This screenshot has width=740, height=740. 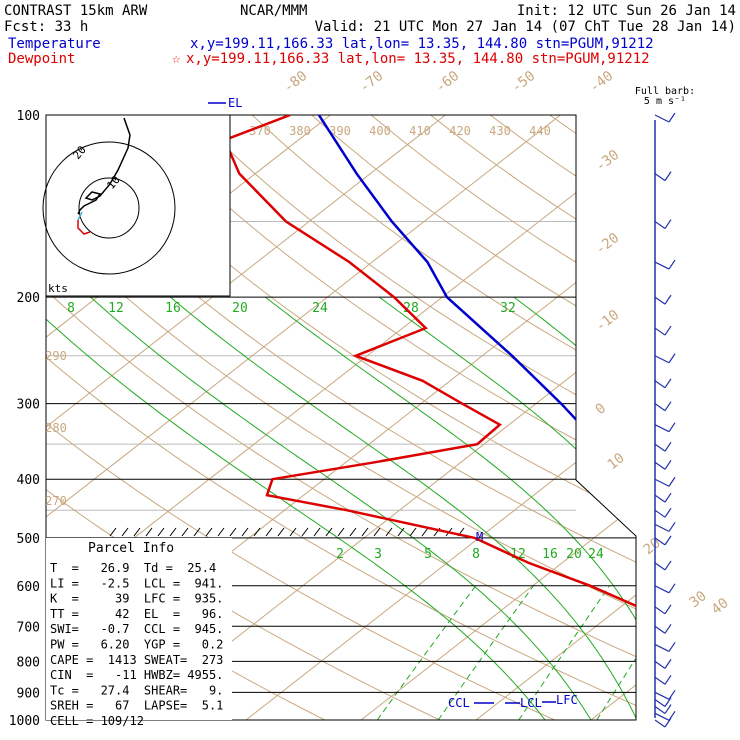 What do you see at coordinates (136, 660) in the screenshot?
I see `parcel-info-row: CAPE = 1413 SWEAT= 273` at bounding box center [136, 660].